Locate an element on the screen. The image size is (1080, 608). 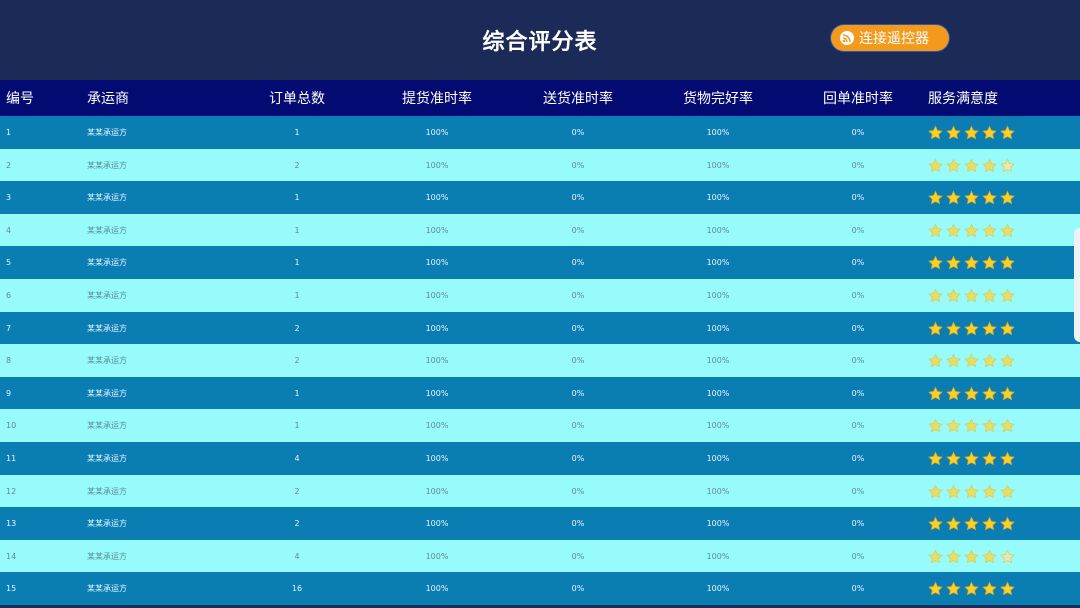
table-row: 1 某某承运方 1 100% 0% 100% 0% is located at coordinates (540, 132).